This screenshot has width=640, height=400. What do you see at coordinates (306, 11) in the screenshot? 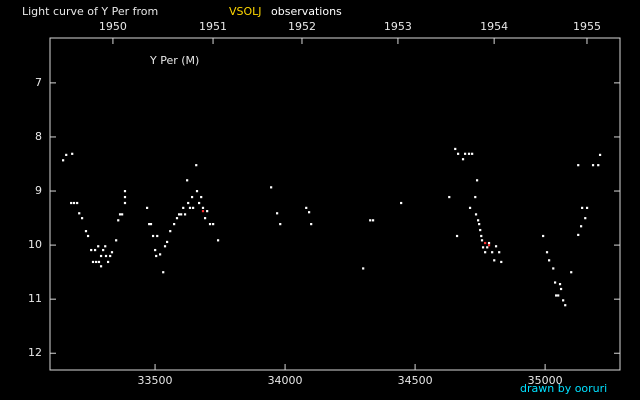
I see `chart-title-suffix: observations` at bounding box center [306, 11].